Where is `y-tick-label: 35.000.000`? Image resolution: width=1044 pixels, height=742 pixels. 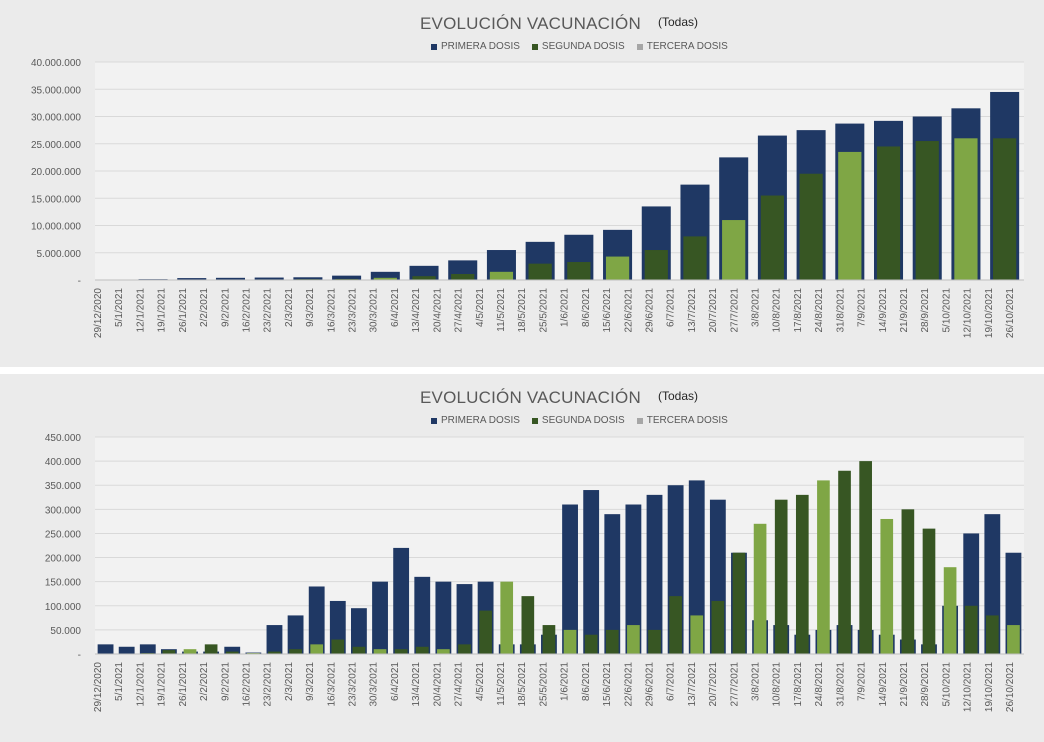
y-tick-label: 35.000.000 is located at coordinates (56, 90).